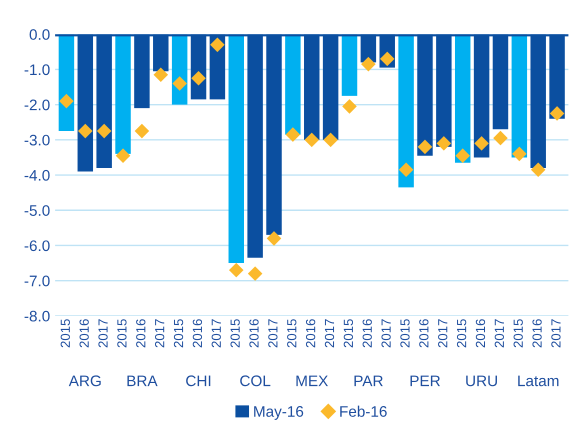 This screenshot has width=580, height=428. Describe the element at coordinates (481, 381) in the screenshot. I see `text: URU` at that location.